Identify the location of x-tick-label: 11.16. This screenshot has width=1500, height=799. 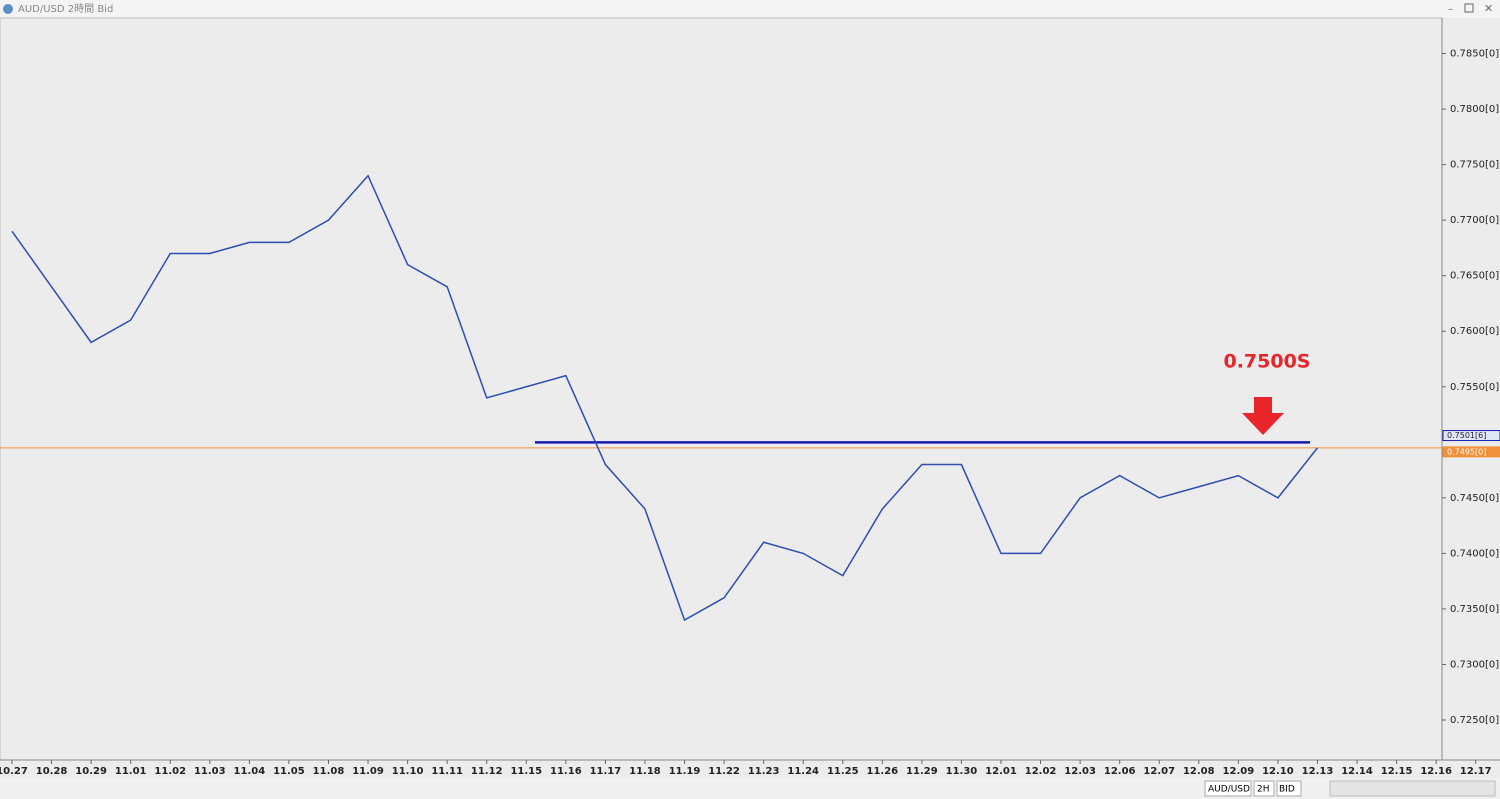
(566, 771).